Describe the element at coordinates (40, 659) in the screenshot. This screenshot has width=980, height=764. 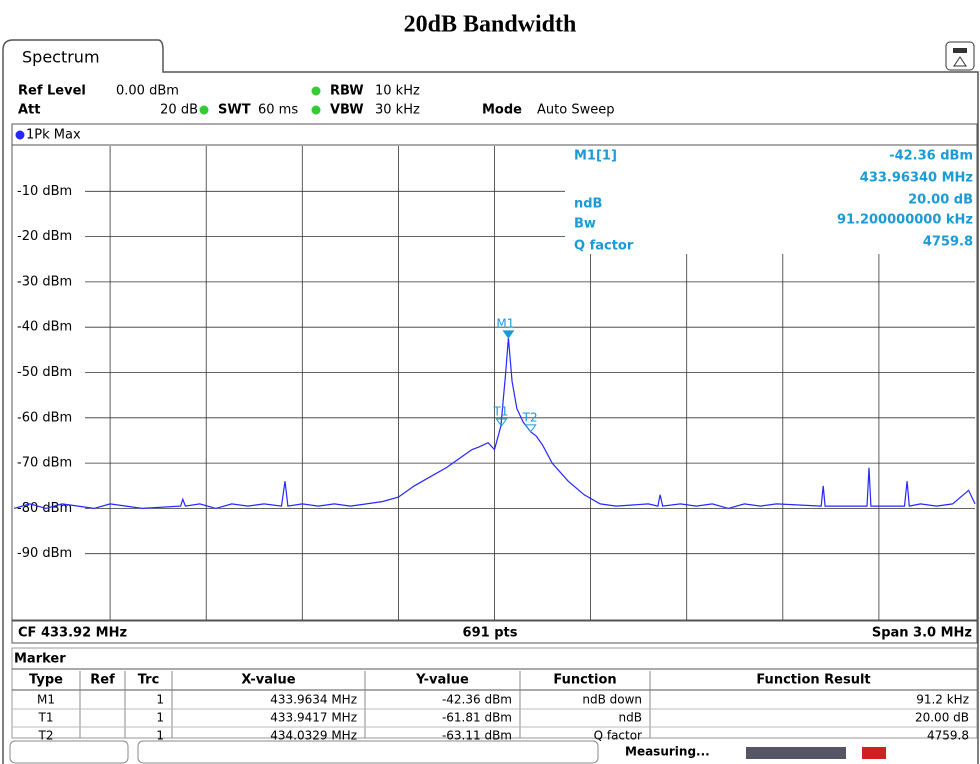
I see `table-title: Marker` at that location.